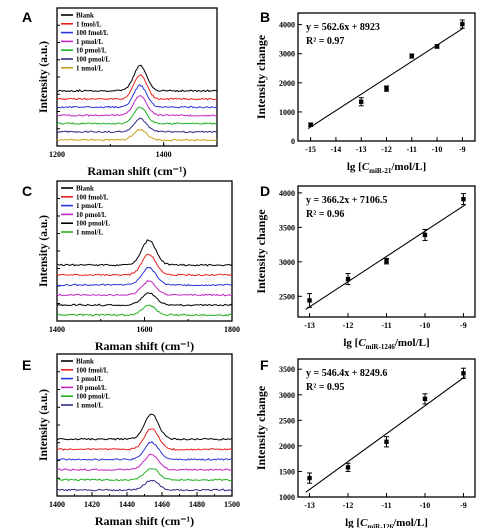 The height and width of the screenshot is (528, 486). What do you see at coordinates (26, 365) in the screenshot?
I see `panel-label: E` at bounding box center [26, 365].